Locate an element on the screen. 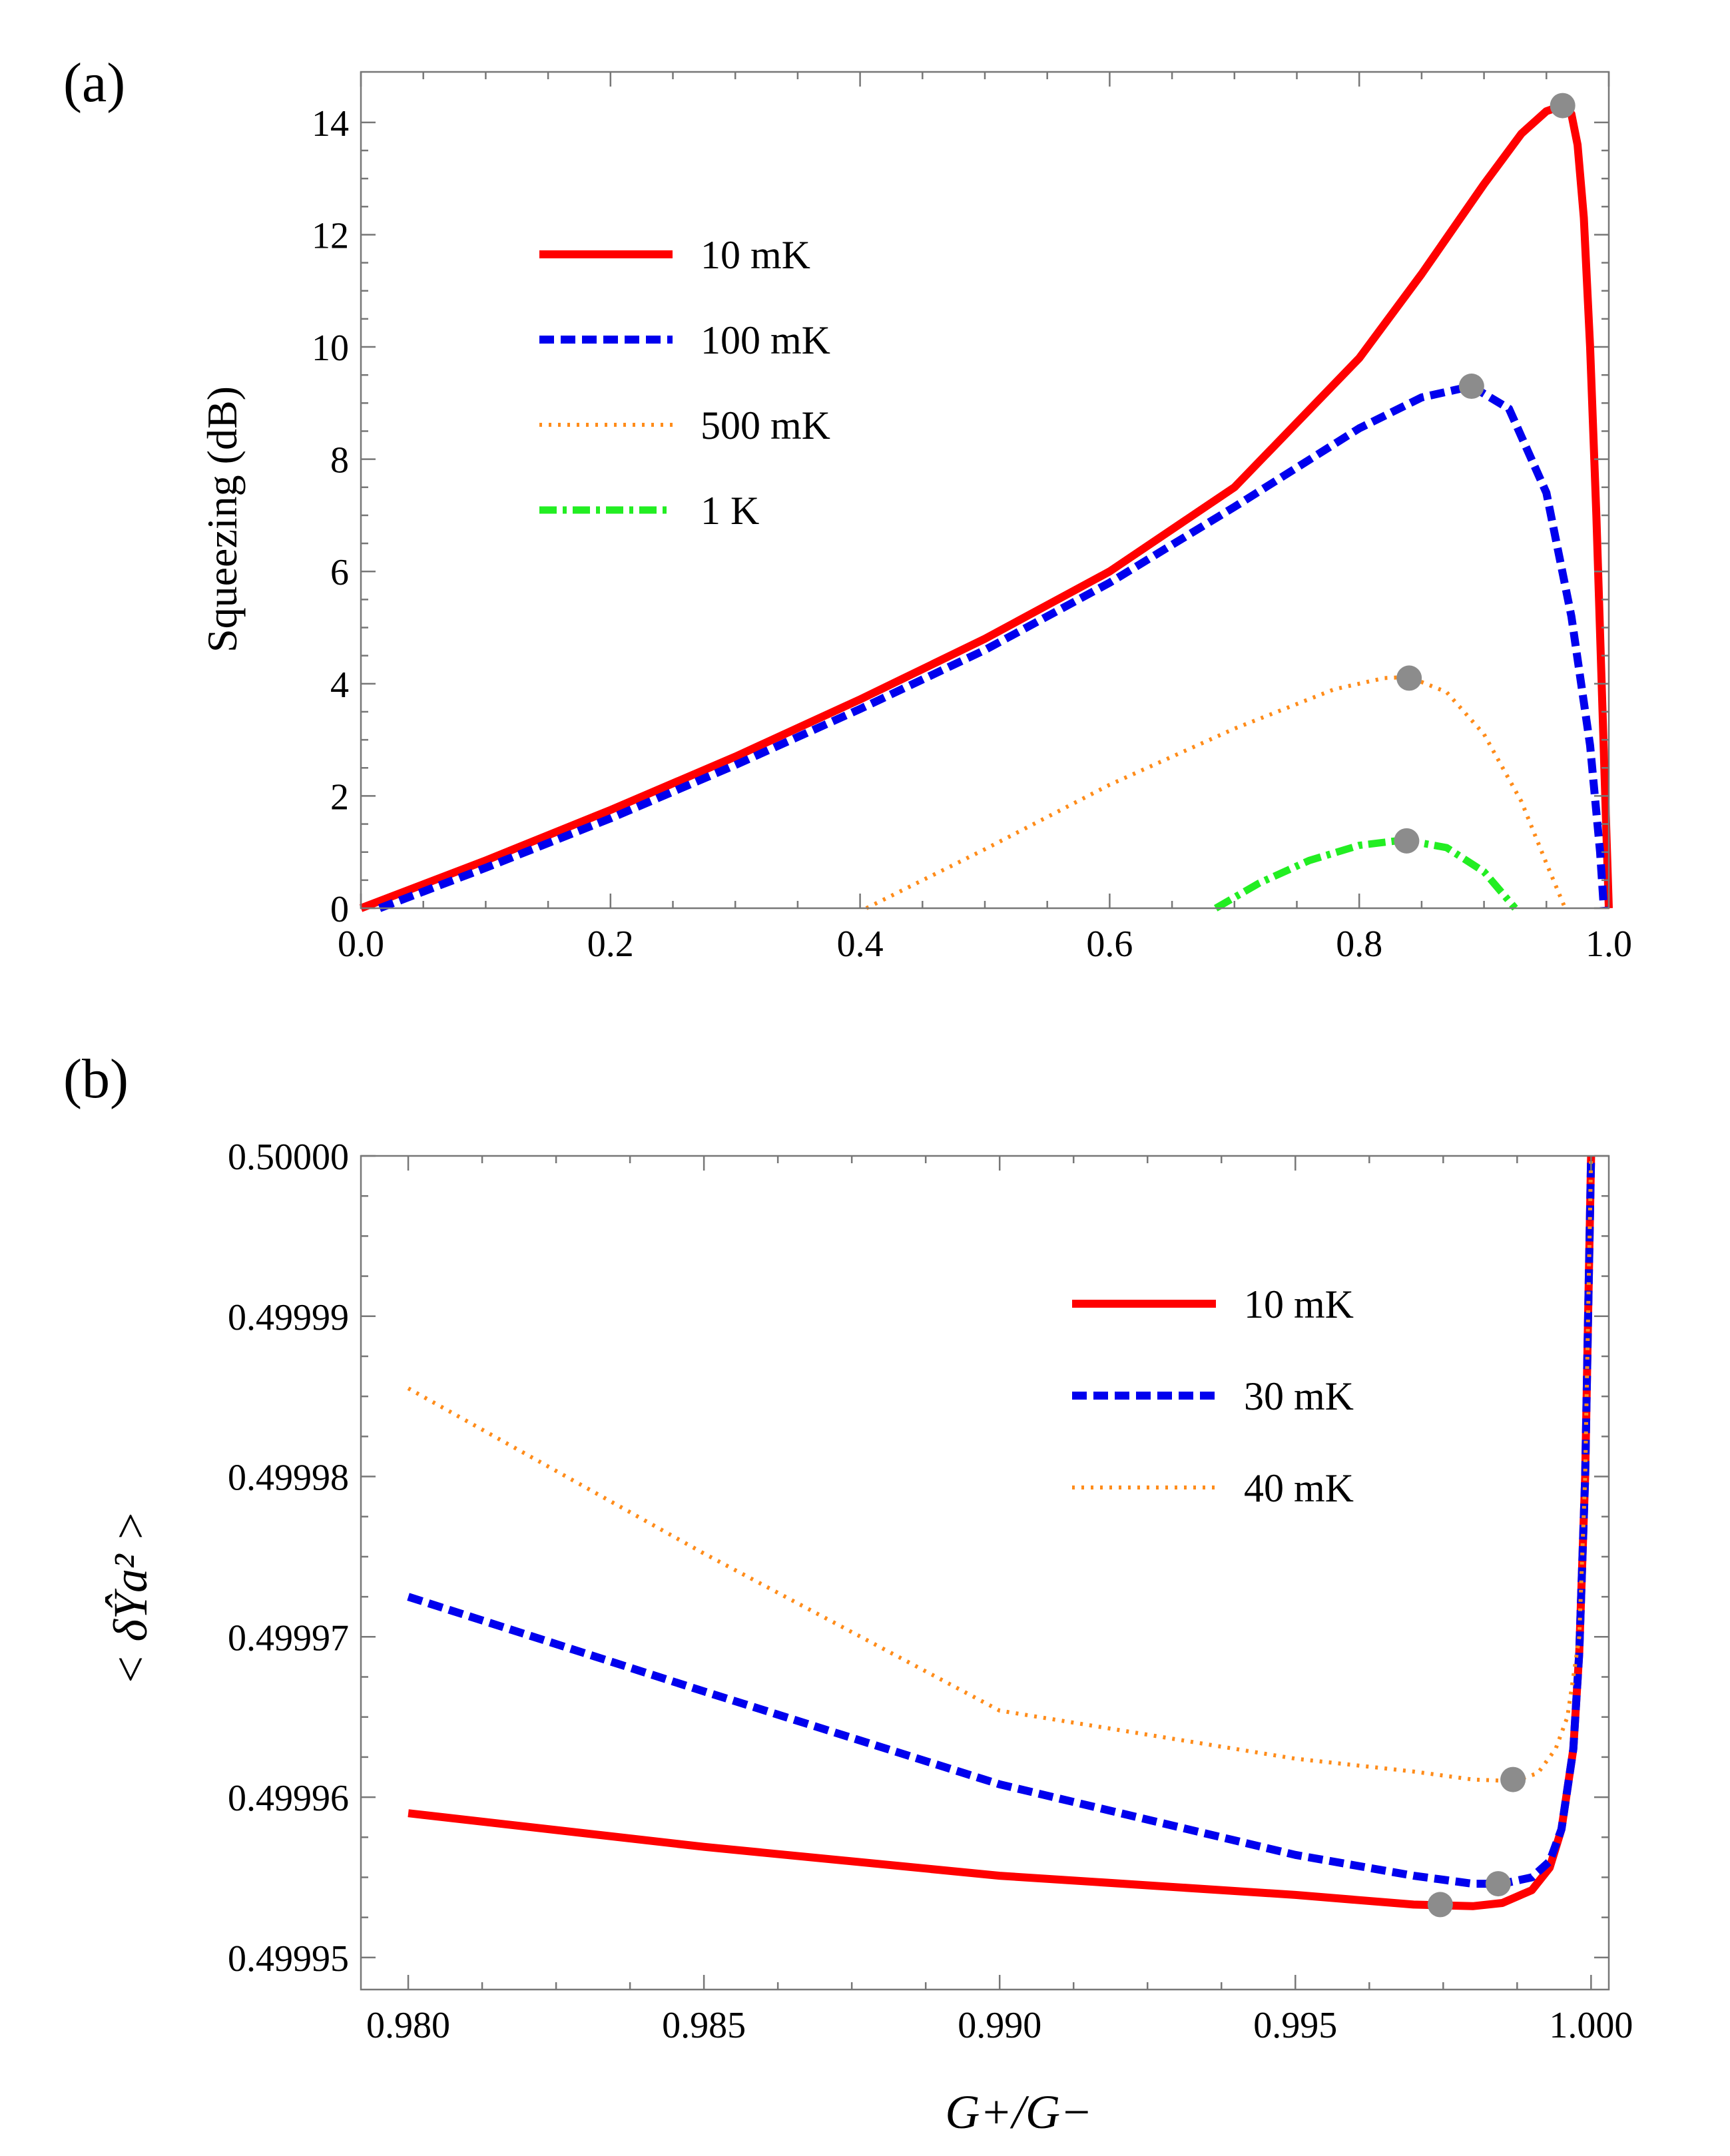 The width and height of the screenshot is (1730, 2156). x-tick-label: 0.0 is located at coordinates (361, 944).